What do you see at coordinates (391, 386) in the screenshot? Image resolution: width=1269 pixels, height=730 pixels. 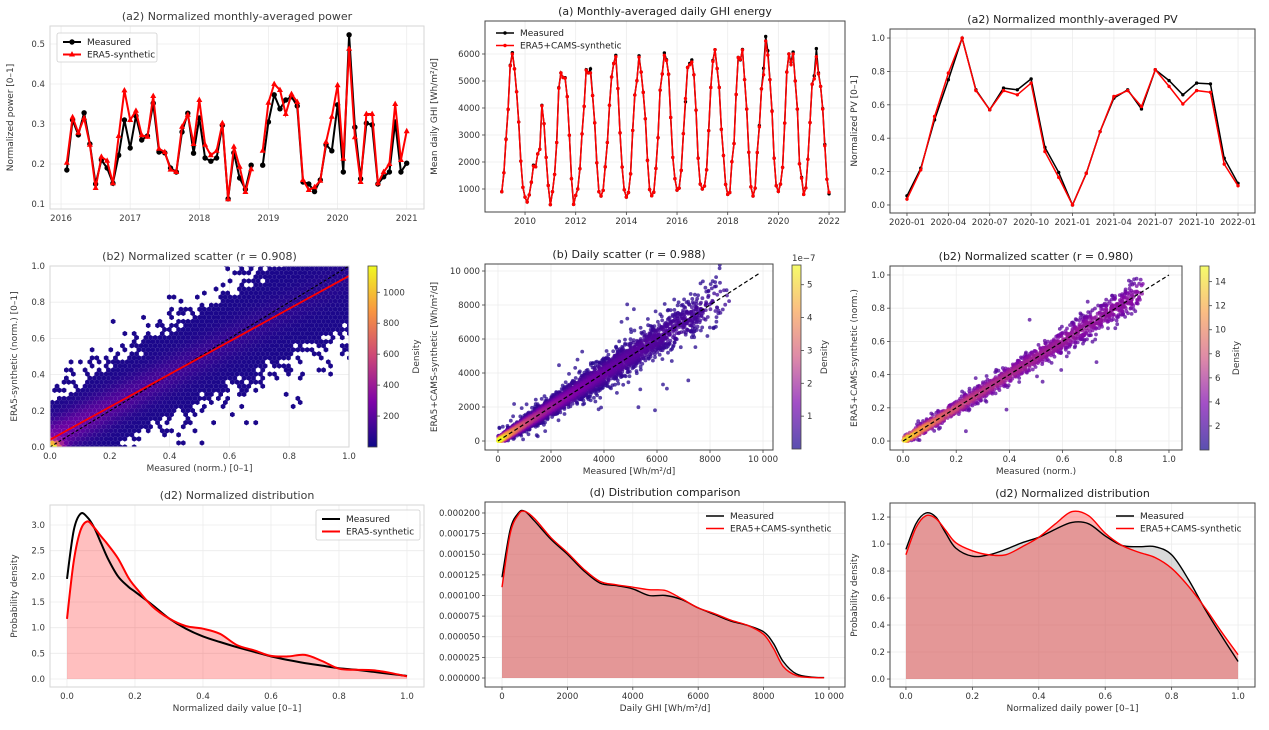 I see `colorbar-tick-label: 400` at bounding box center [391, 386].